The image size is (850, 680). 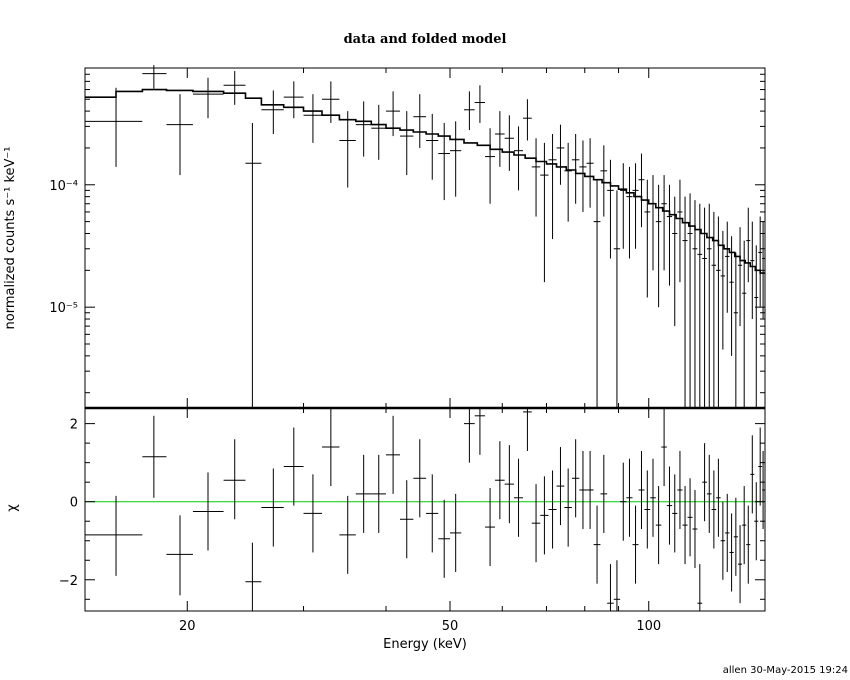 What do you see at coordinates (63, 308) in the screenshot?
I see `y-tick-label-1e-5: 10⁻⁵` at bounding box center [63, 308].